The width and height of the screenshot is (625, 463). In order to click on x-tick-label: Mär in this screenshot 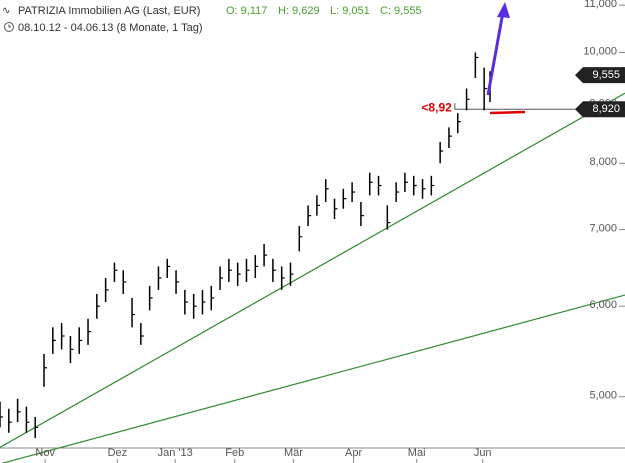, I will do `click(293, 453)`.